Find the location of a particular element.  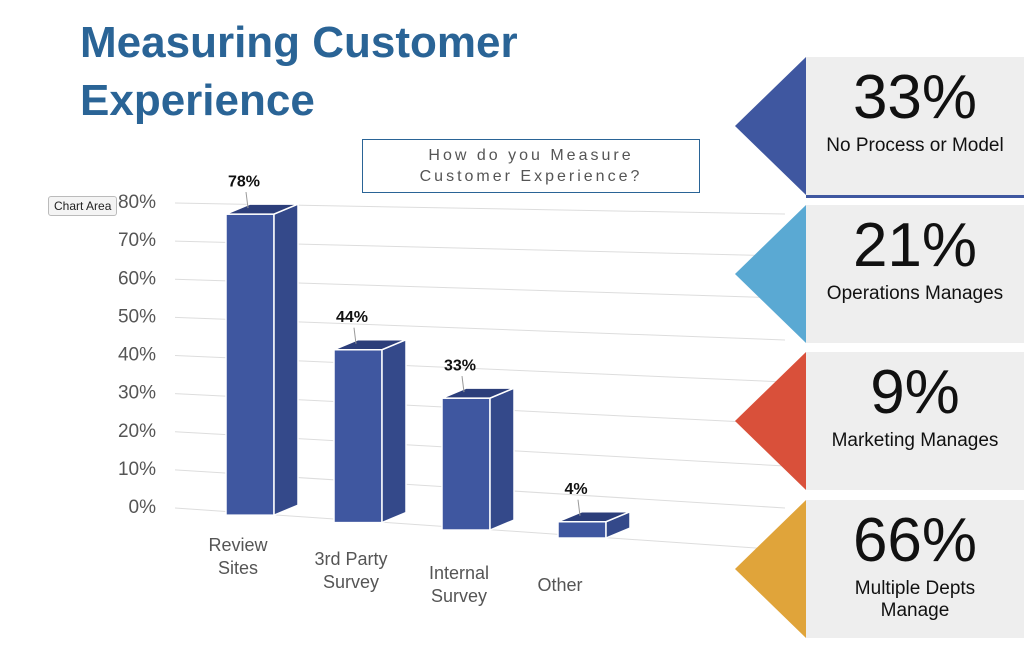

x-tick-label: Internal Survey is located at coordinates (459, 584).